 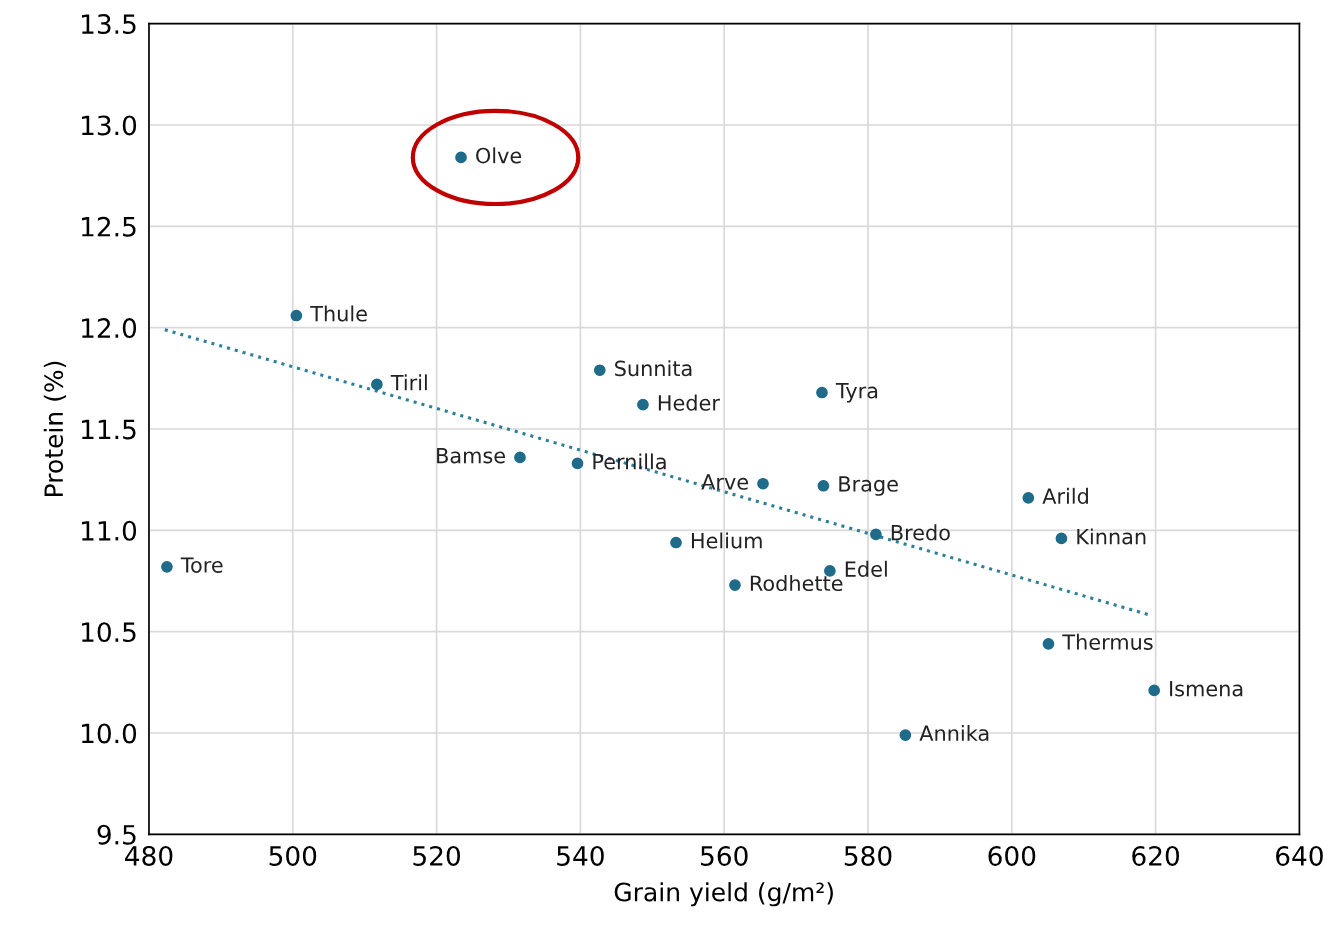 I want to click on x-tick-label: 540, so click(x=580, y=855).